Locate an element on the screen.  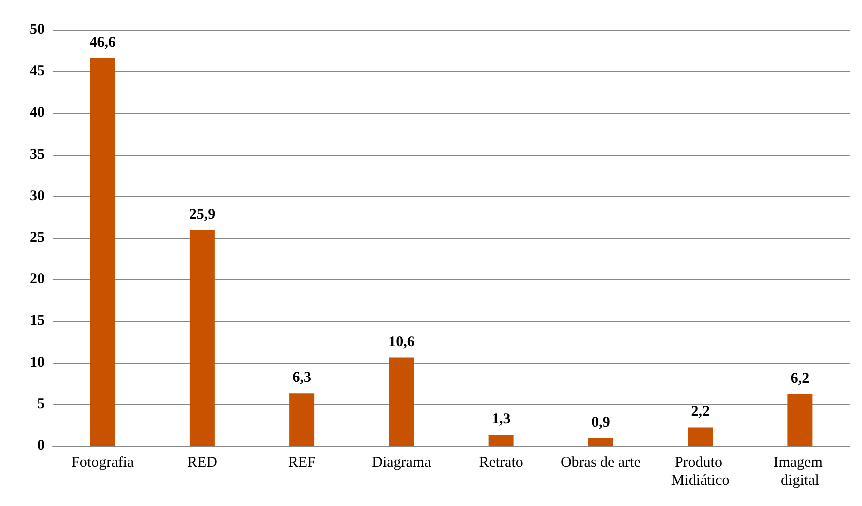
x-tick-label: Obras de arte is located at coordinates (601, 463).